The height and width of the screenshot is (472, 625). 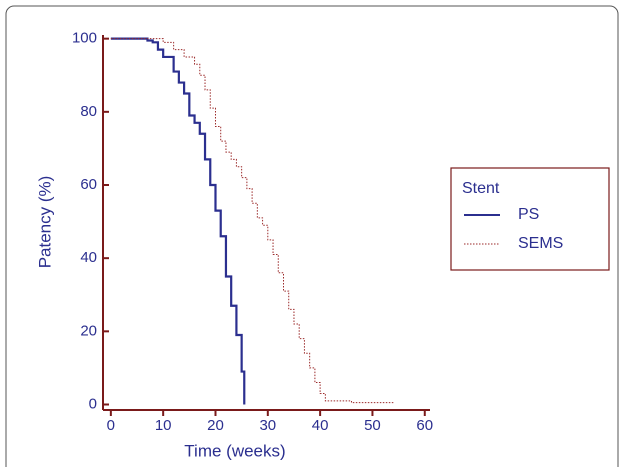 I want to click on x-tick-label: 30, so click(x=267, y=425).